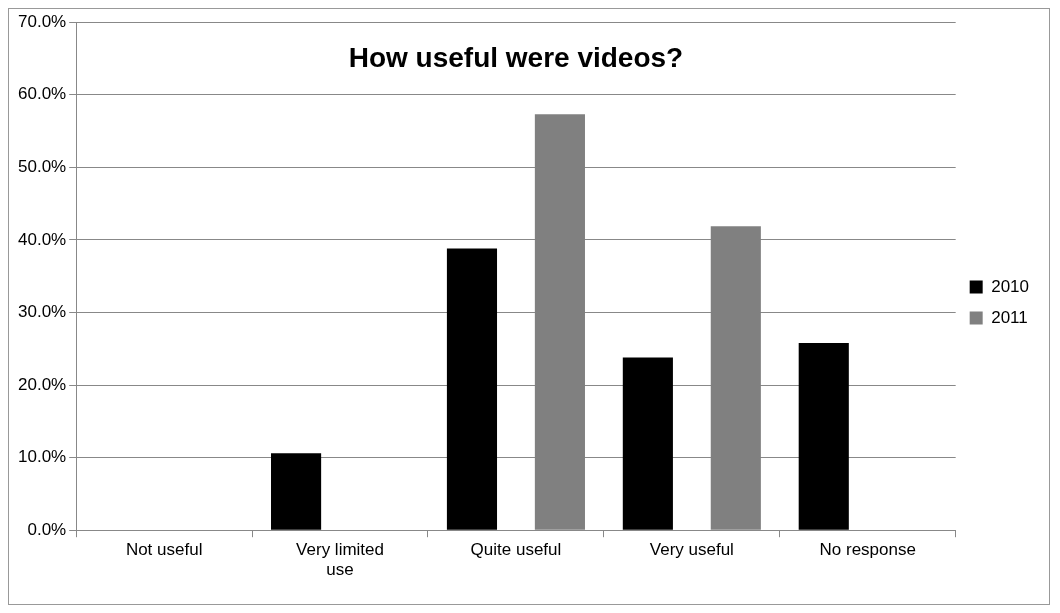 The height and width of the screenshot is (613, 1060). Describe the element at coordinates (164, 550) in the screenshot. I see `x-tick-label: Not useful` at that location.